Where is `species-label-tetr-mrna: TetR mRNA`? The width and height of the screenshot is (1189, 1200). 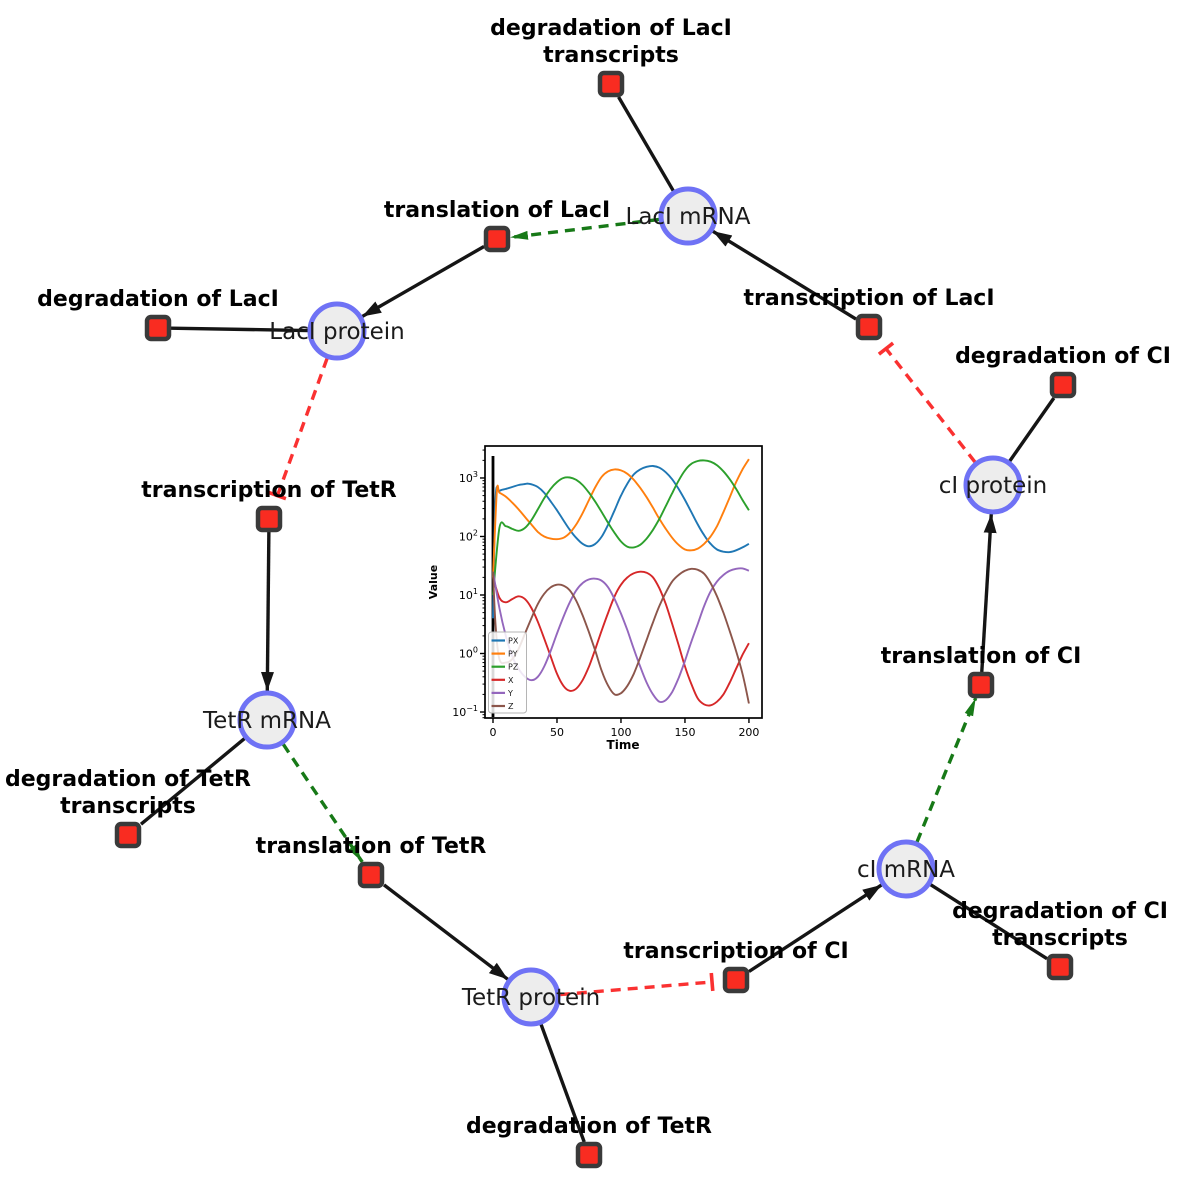 species-label-tetr-mrna: TetR mRNA is located at coordinates (266, 721).